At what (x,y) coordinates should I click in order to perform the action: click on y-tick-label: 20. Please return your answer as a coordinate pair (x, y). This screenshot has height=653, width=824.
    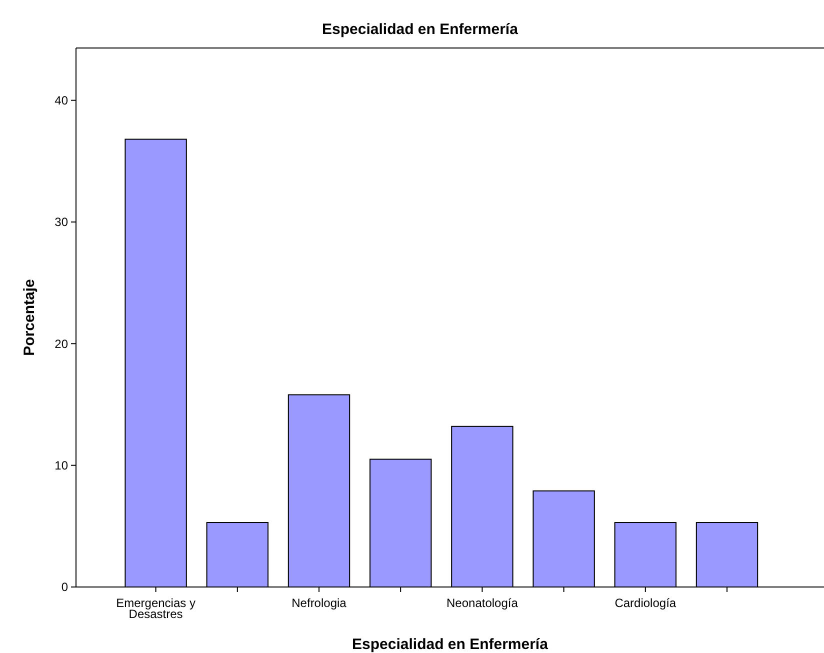
    Looking at the image, I should click on (61, 343).